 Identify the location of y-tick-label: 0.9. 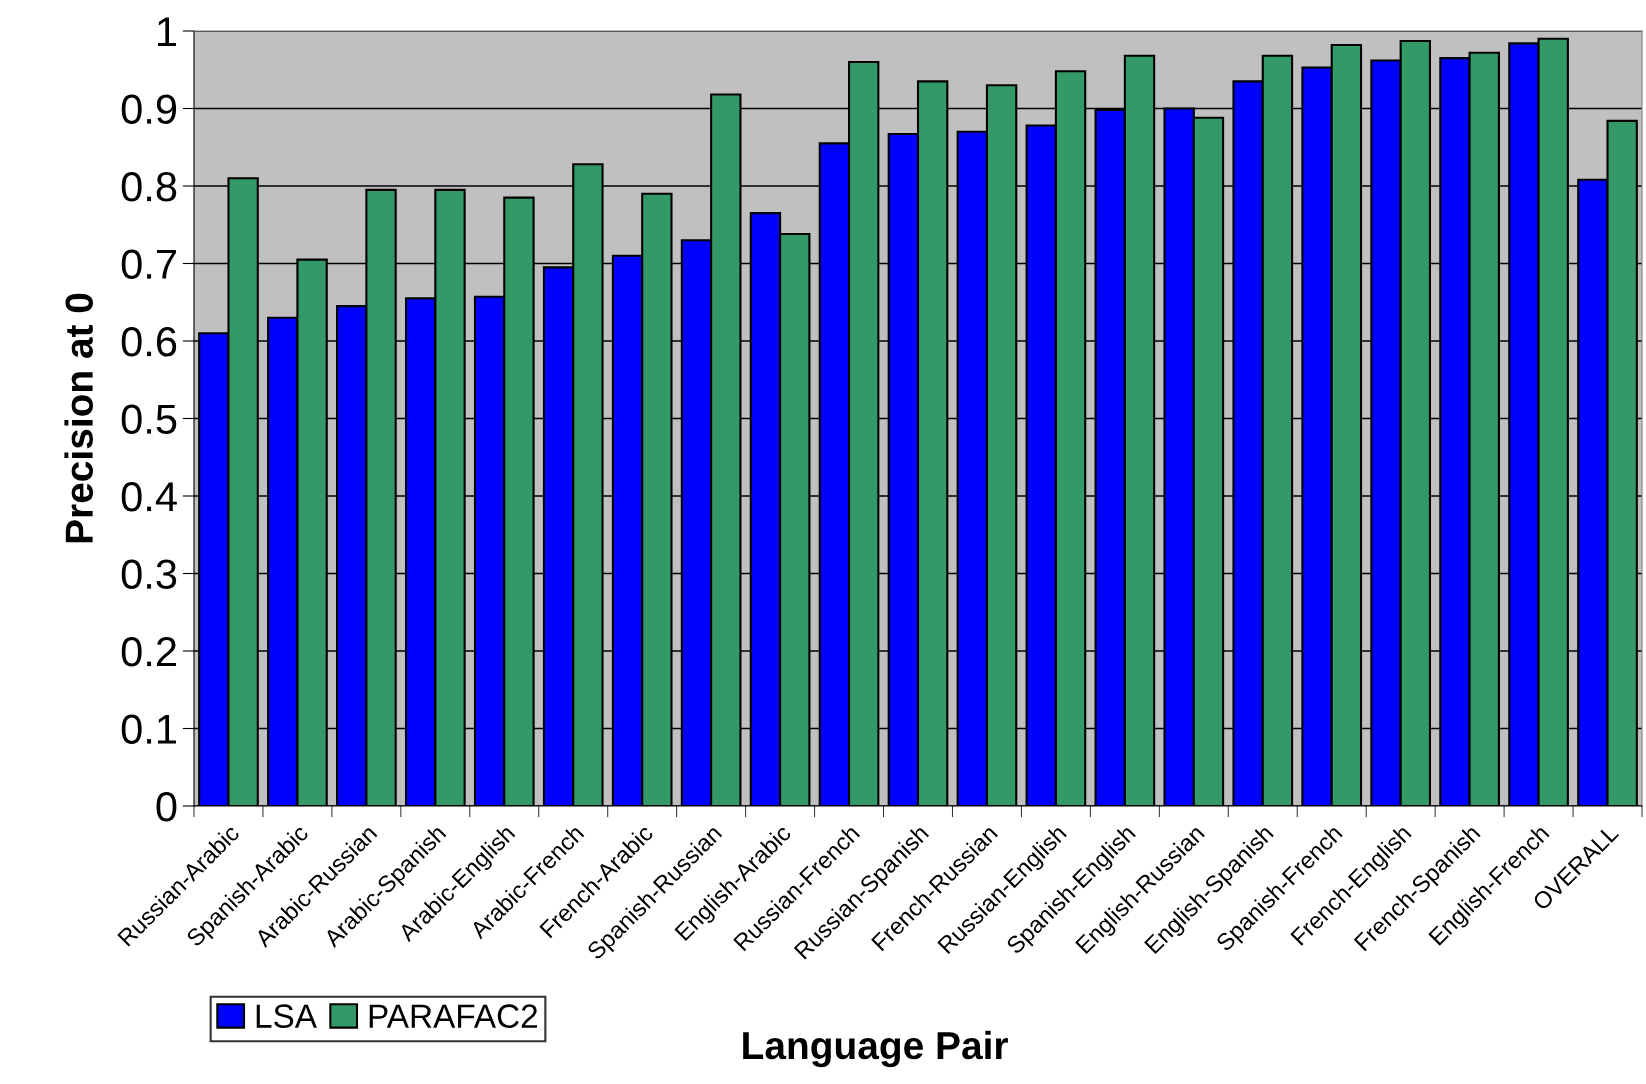
(149, 109).